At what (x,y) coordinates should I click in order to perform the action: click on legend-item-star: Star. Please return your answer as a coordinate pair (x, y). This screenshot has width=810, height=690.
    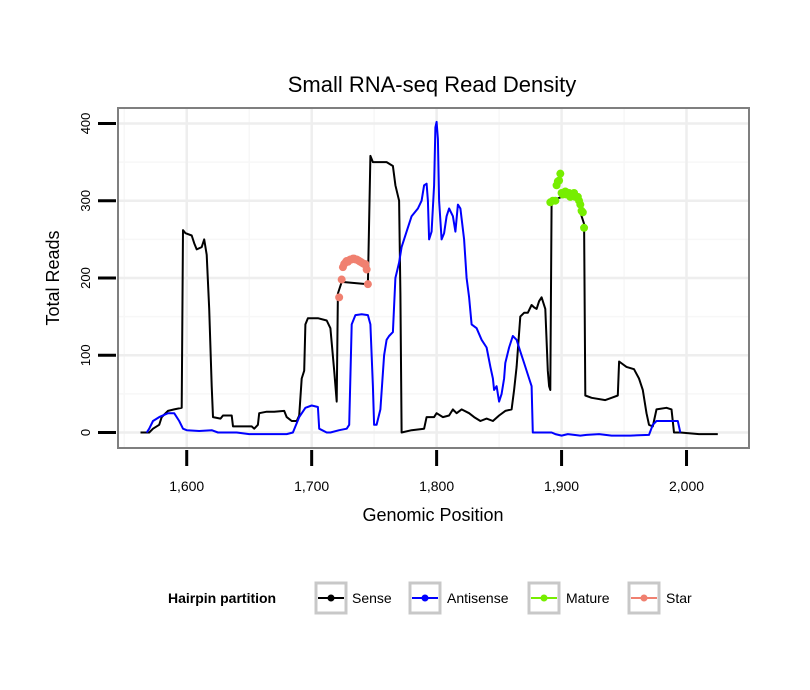
    Looking at the image, I should click on (659, 598).